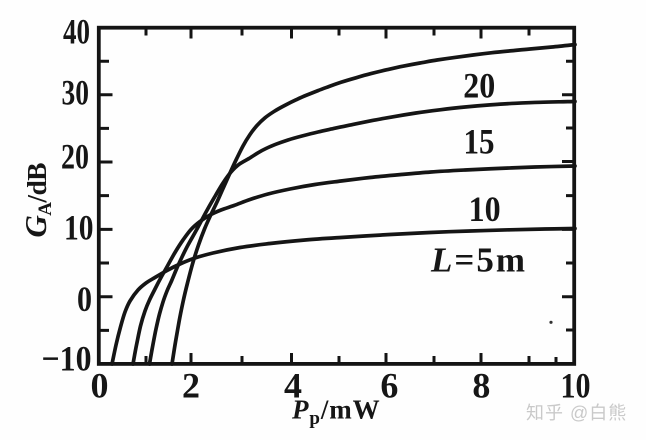  I want to click on svg-text: 6, so click(389, 386).